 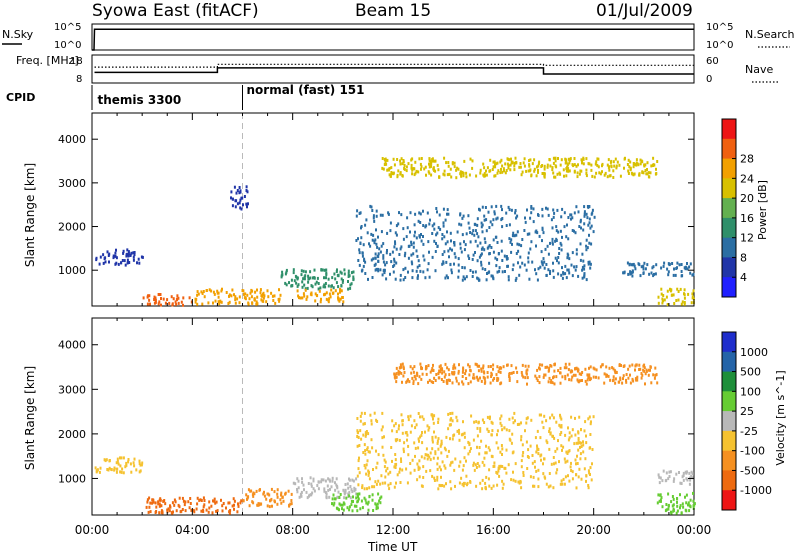 I want to click on colorbar-segment, so click(x=729, y=421).